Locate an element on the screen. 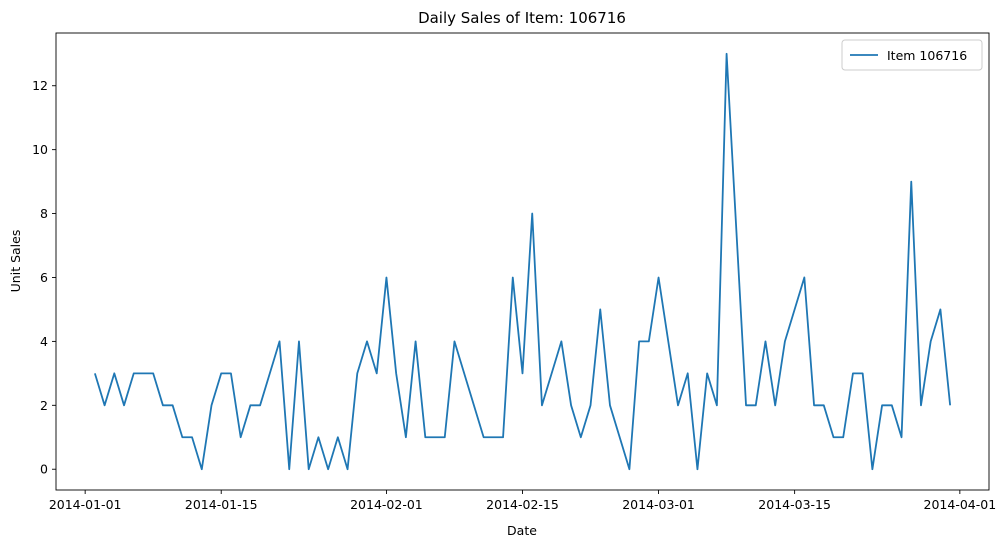  y-tick-label: 8 is located at coordinates (44, 213).